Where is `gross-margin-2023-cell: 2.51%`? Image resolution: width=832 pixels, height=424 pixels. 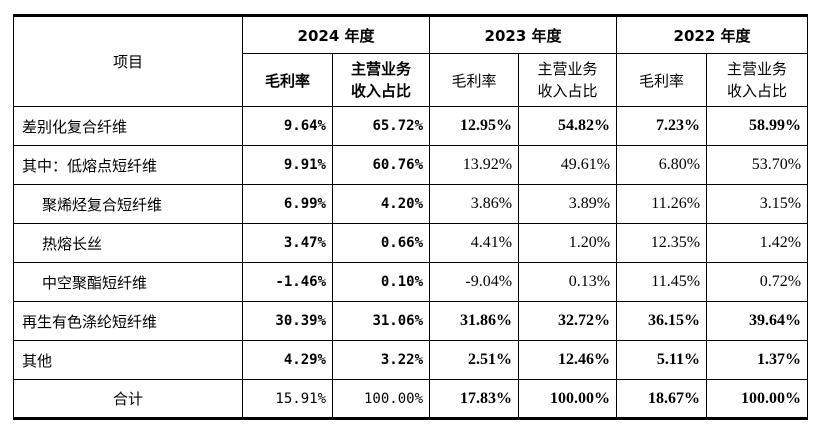
gross-margin-2023-cell: 2.51% is located at coordinates (474, 360).